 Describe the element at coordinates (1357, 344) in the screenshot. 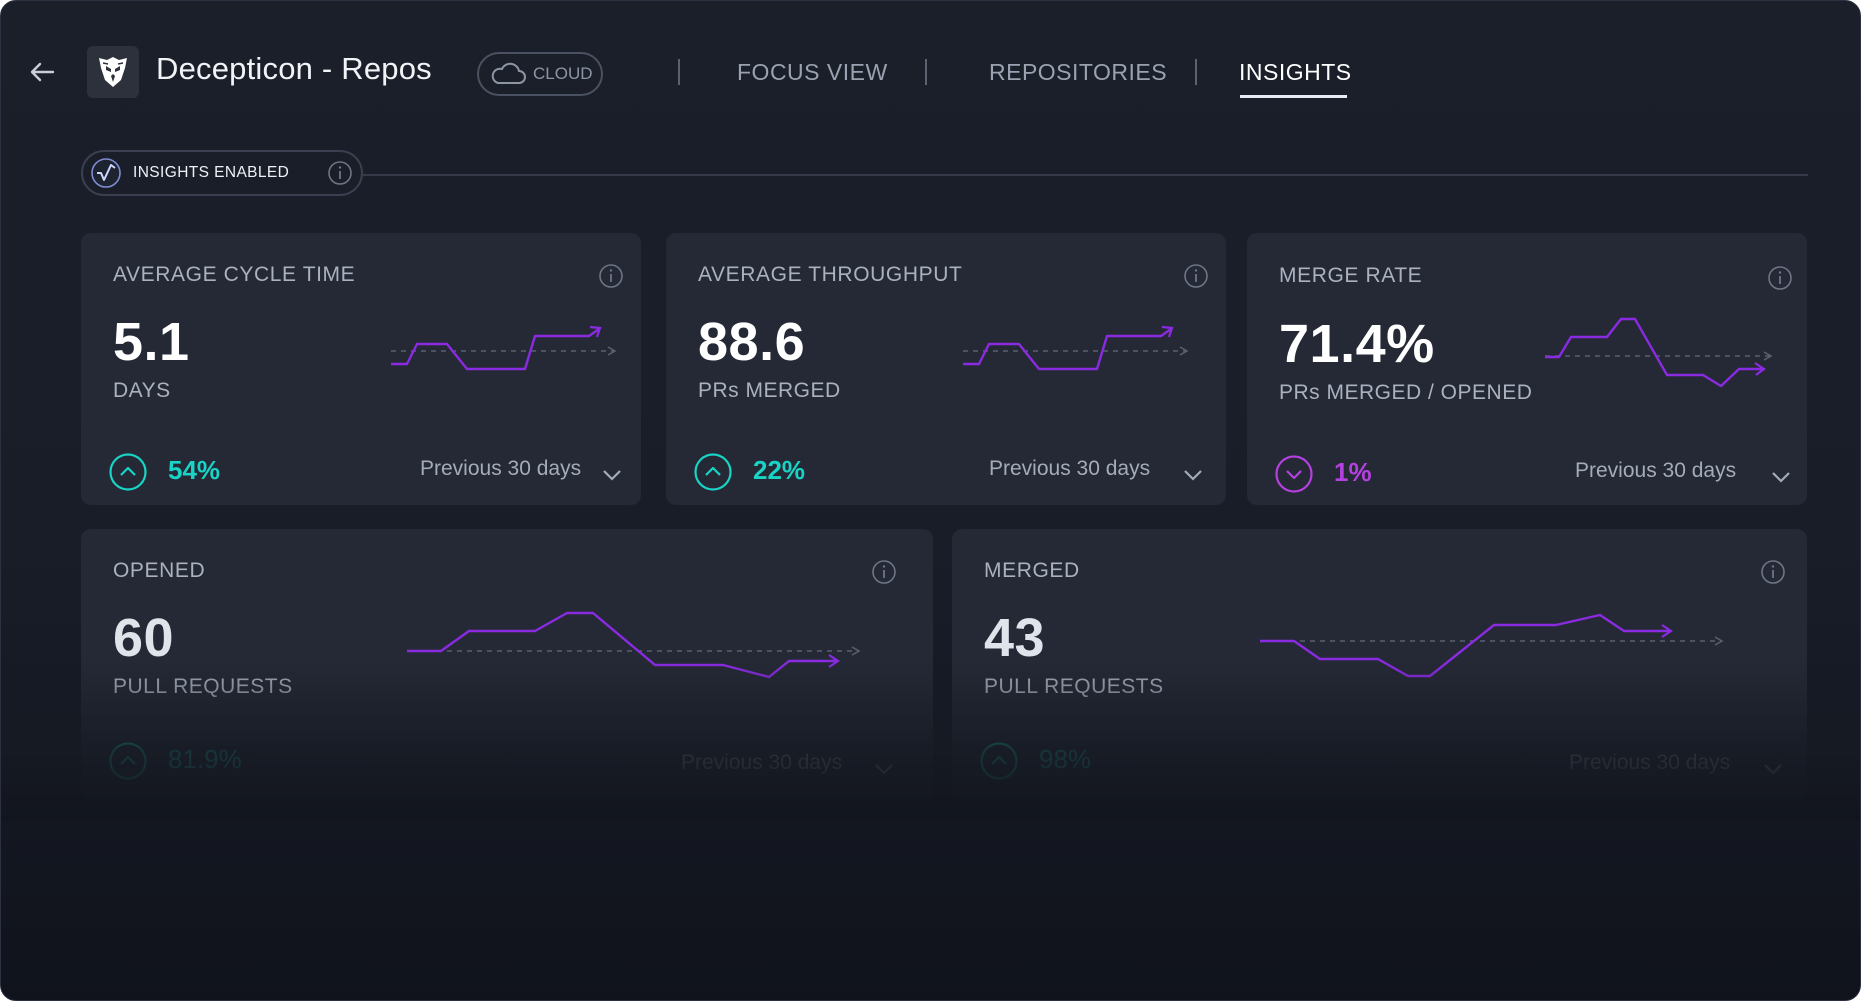

I see `card-value: 71.4%` at that location.